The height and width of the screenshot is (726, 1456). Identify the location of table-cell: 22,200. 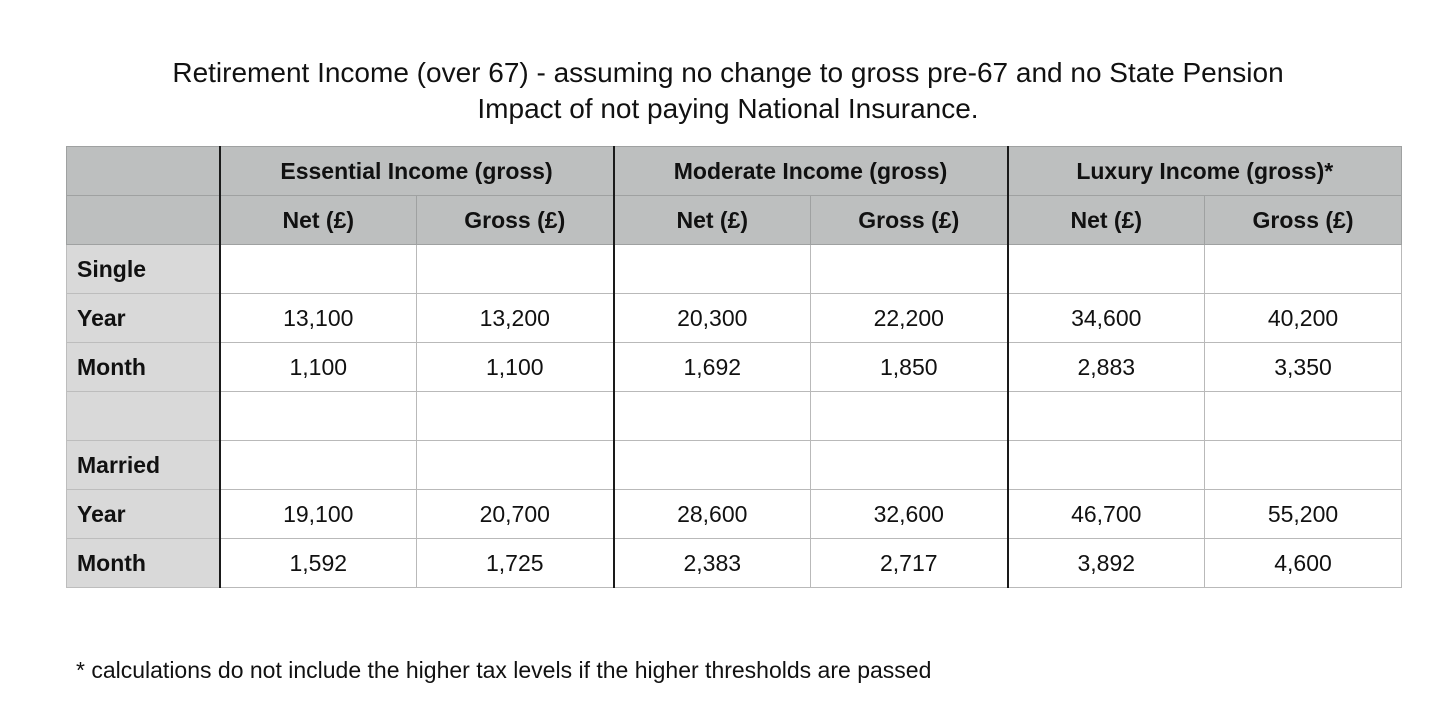
(909, 318).